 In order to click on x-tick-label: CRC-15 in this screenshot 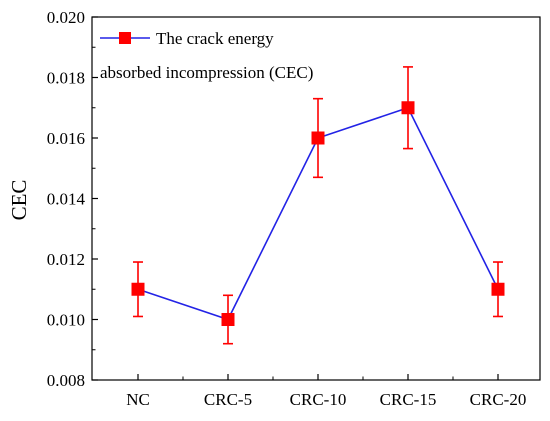, I will do `click(408, 399)`.